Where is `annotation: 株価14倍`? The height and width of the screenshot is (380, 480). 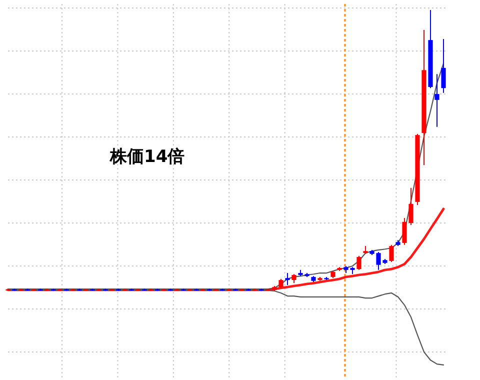 annotation: 株価14倍 is located at coordinates (147, 157).